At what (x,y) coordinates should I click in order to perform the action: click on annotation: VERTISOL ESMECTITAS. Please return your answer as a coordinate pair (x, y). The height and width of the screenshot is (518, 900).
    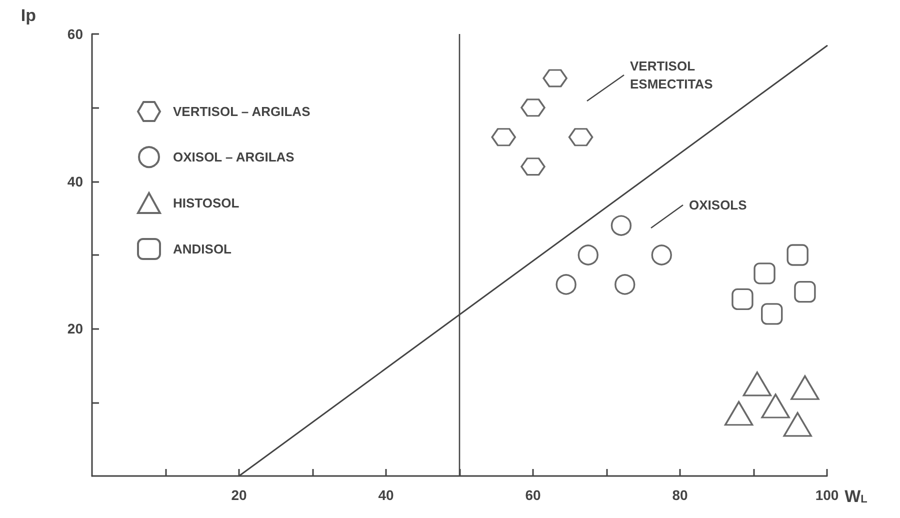
    Looking at the image, I should click on (672, 75).